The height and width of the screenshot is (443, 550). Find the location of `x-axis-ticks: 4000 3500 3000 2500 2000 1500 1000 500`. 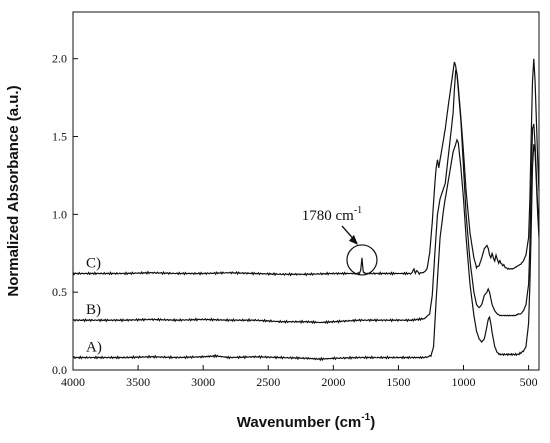

x-axis-ticks: 4000 3500 3000 2500 2000 1500 1000 500 is located at coordinates (299, 377).